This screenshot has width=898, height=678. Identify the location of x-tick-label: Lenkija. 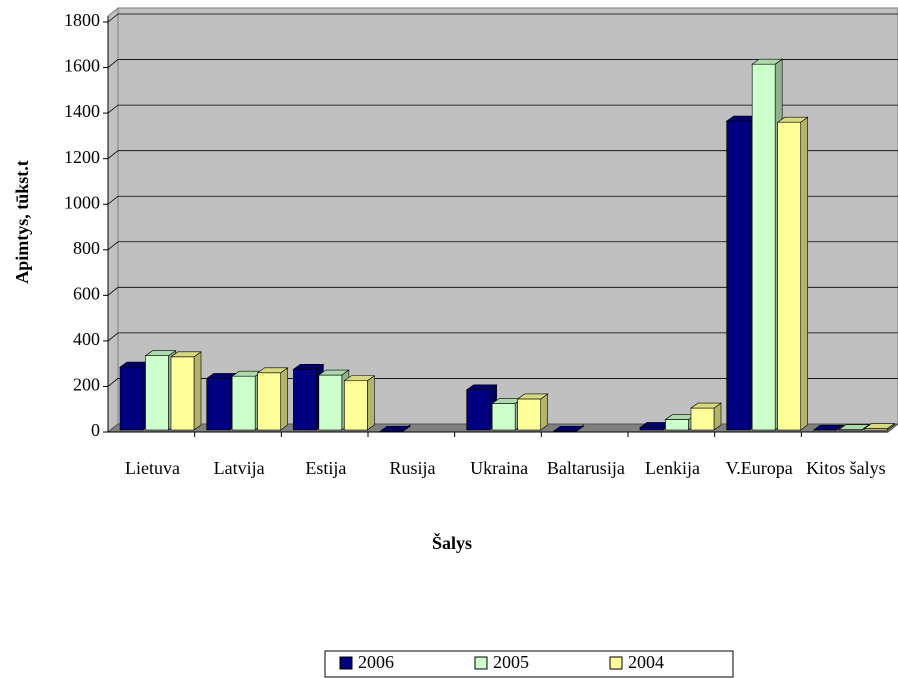
(672, 468).